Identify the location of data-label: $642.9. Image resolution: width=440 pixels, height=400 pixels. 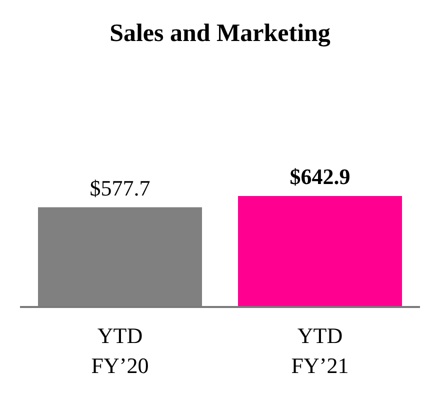
(320, 176).